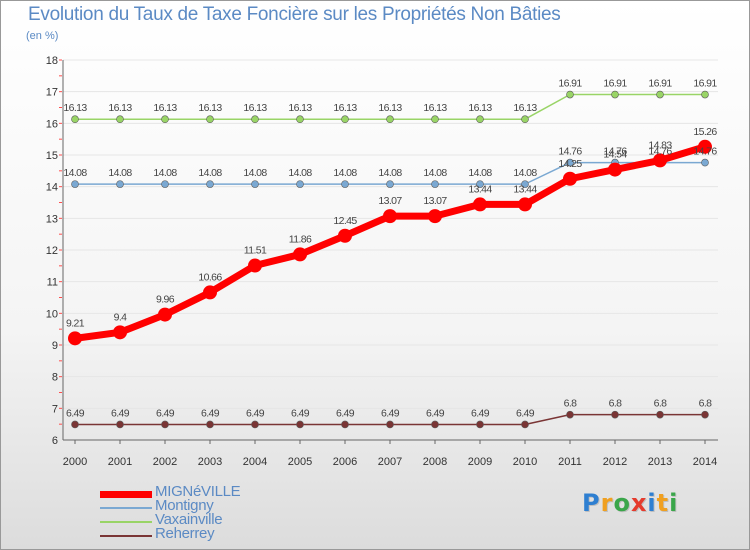  Describe the element at coordinates (126, 508) in the screenshot. I see `legend-swatch-montigny` at that location.